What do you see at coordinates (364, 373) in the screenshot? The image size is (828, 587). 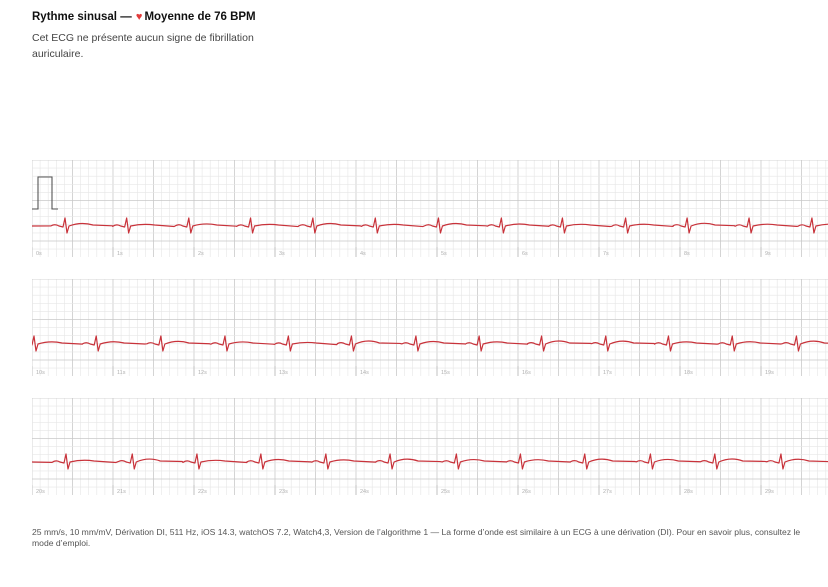 I see `time-label: 14s` at bounding box center [364, 373].